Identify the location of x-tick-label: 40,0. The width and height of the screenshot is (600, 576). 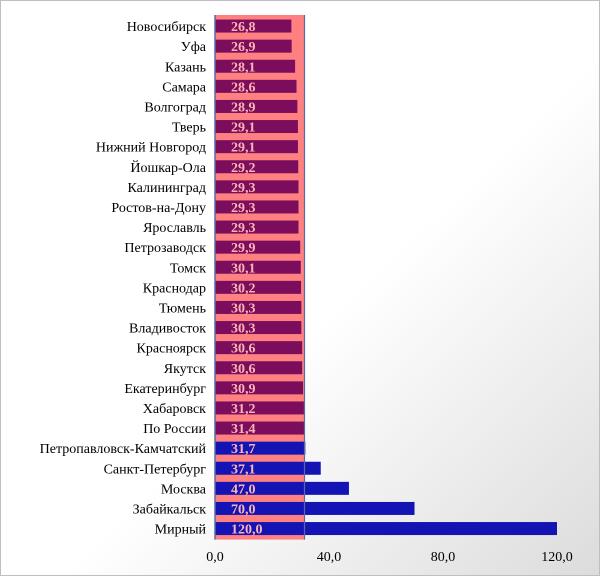
(329, 557).